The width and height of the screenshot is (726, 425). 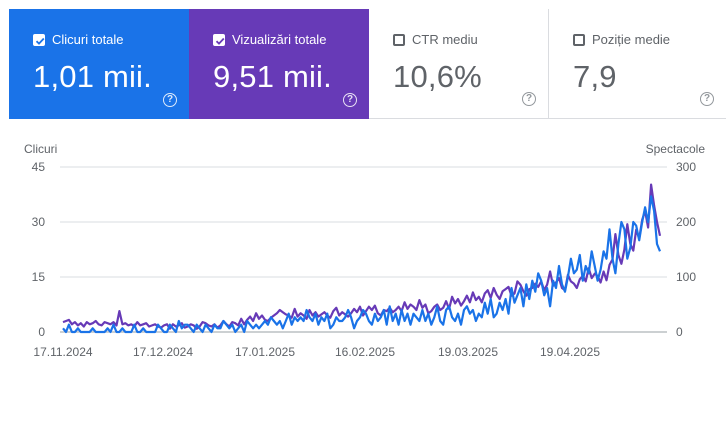 What do you see at coordinates (679, 332) in the screenshot?
I see `y-right-tick-label: 0` at bounding box center [679, 332].